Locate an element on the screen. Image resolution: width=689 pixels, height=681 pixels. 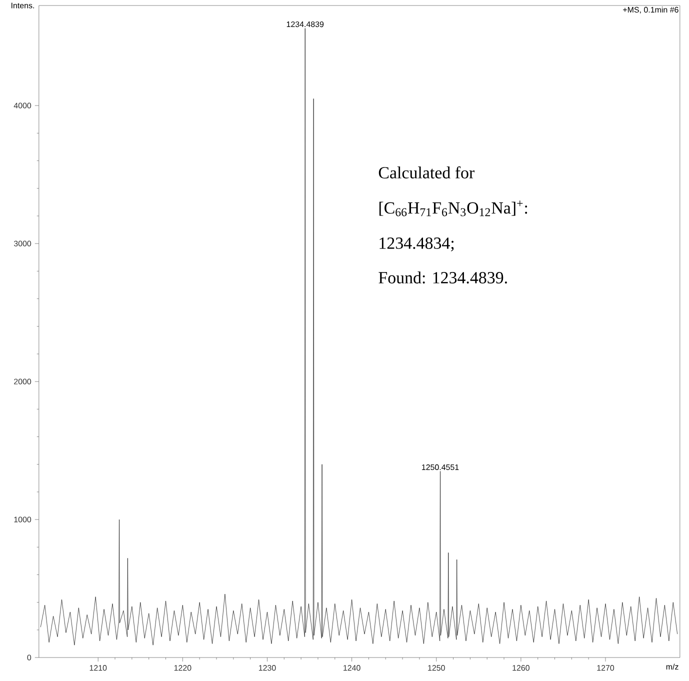
annotation: Found: 1234.4839. is located at coordinates (442, 278).